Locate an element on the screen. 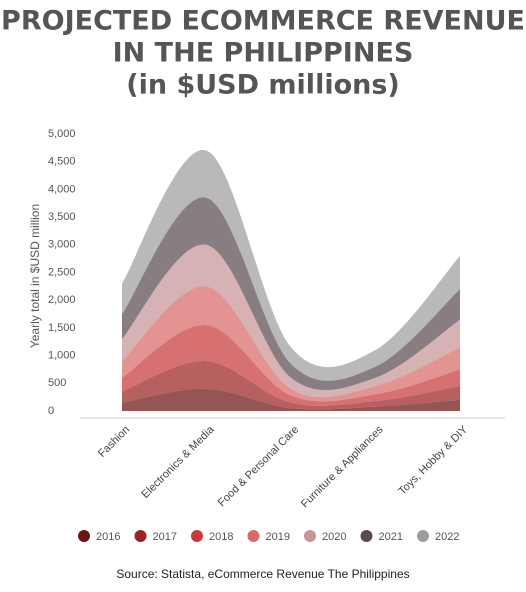 The width and height of the screenshot is (526, 592). y-tick-label: 2,000 is located at coordinates (62, 300).